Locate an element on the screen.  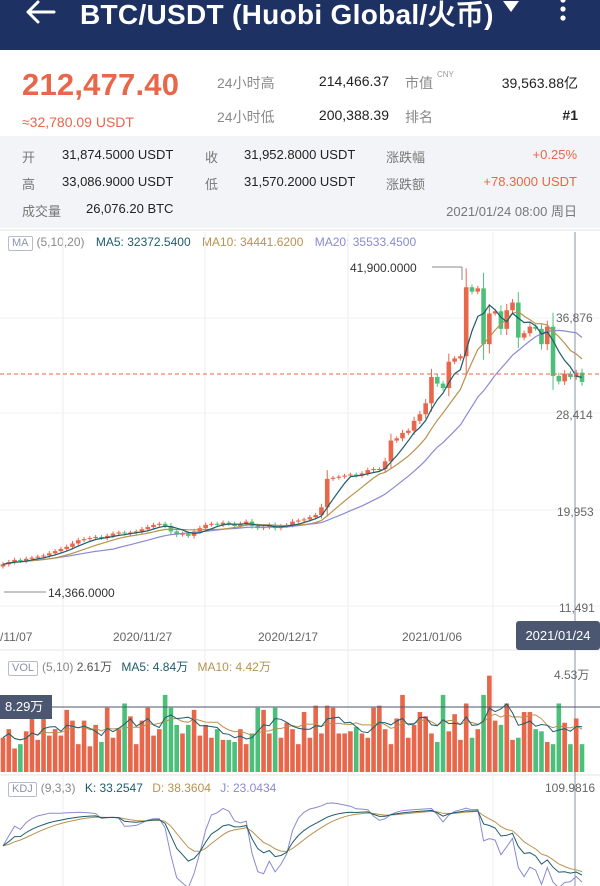
vol-cursor-tag: 8.29万 is located at coordinates (26, 707).